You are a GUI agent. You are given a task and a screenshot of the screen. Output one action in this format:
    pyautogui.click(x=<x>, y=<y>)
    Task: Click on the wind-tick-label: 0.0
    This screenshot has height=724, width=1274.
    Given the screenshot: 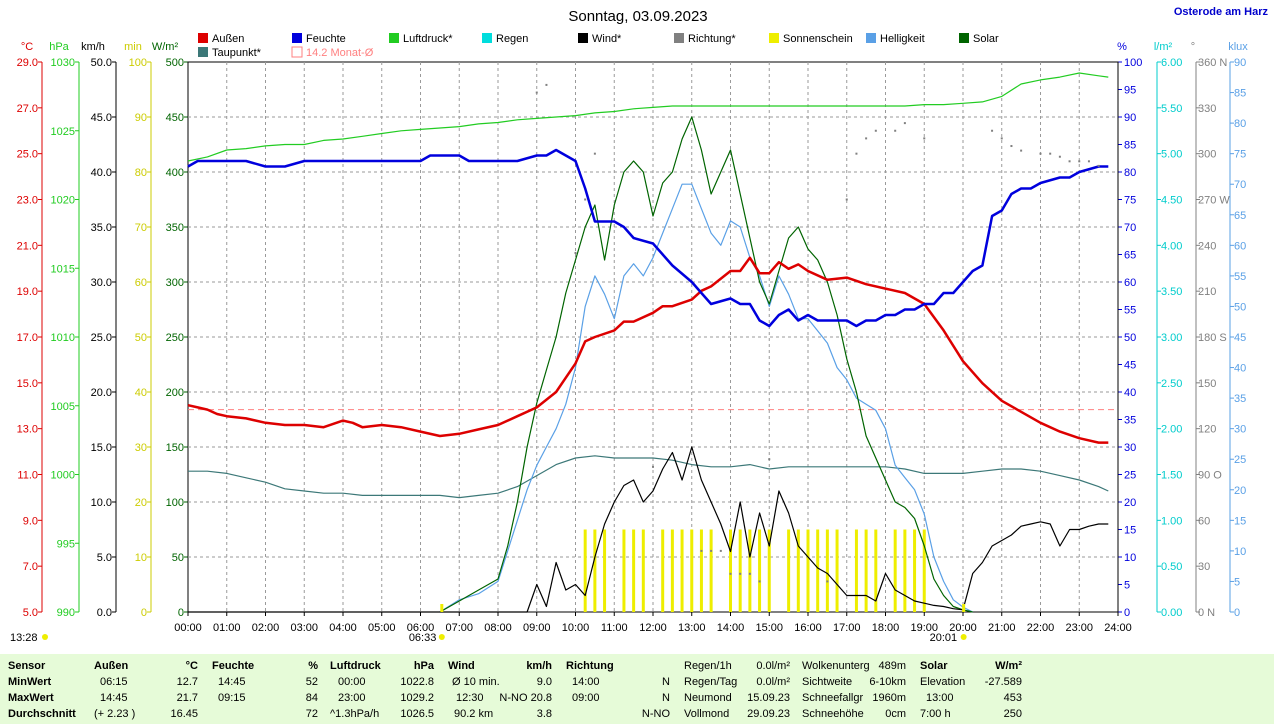 What is the action you would take?
    pyautogui.click(x=104, y=613)
    